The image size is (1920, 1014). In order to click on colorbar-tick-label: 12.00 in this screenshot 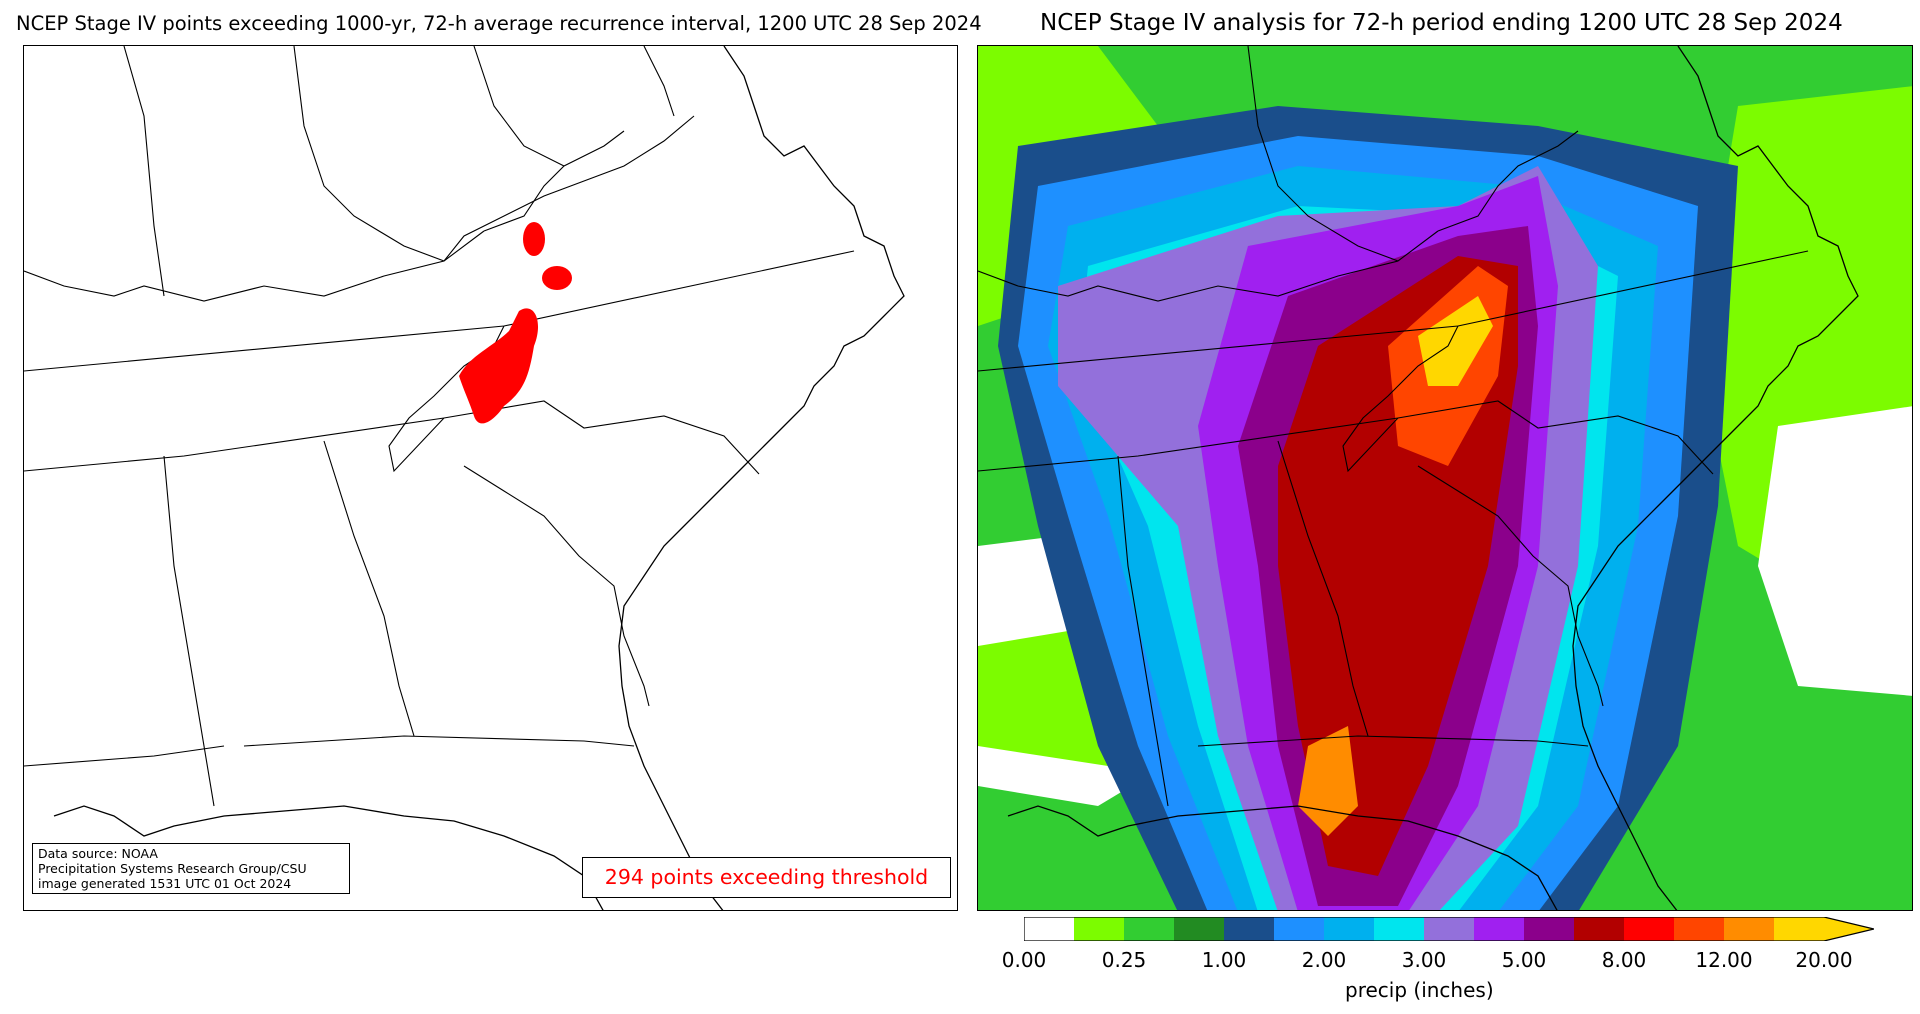, I will do `click(1724, 960)`.